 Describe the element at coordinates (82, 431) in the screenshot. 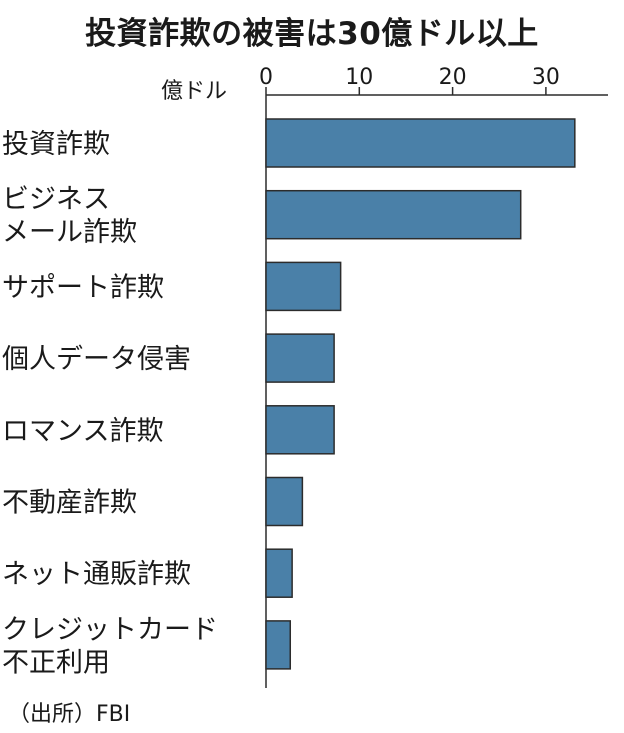

I see `category-label: ロマンス詐欺` at that location.